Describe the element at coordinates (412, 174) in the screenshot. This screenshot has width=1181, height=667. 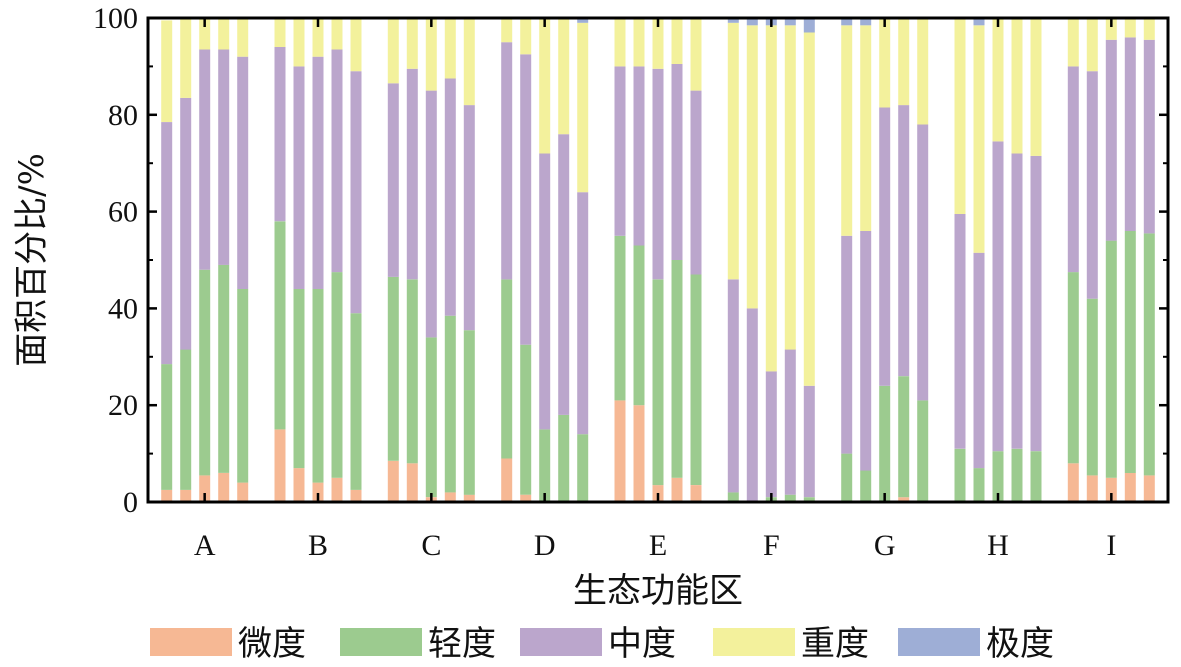
I see `bar-segment-C-2-s3` at that location.